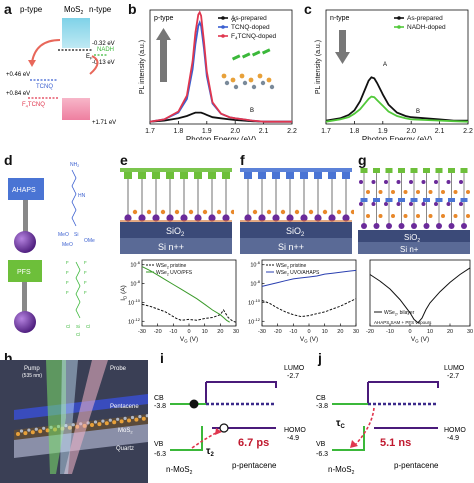 The height and width of the screenshot is (483, 474). I want to click on ahaps-label: AHAPS, so click(24, 190).